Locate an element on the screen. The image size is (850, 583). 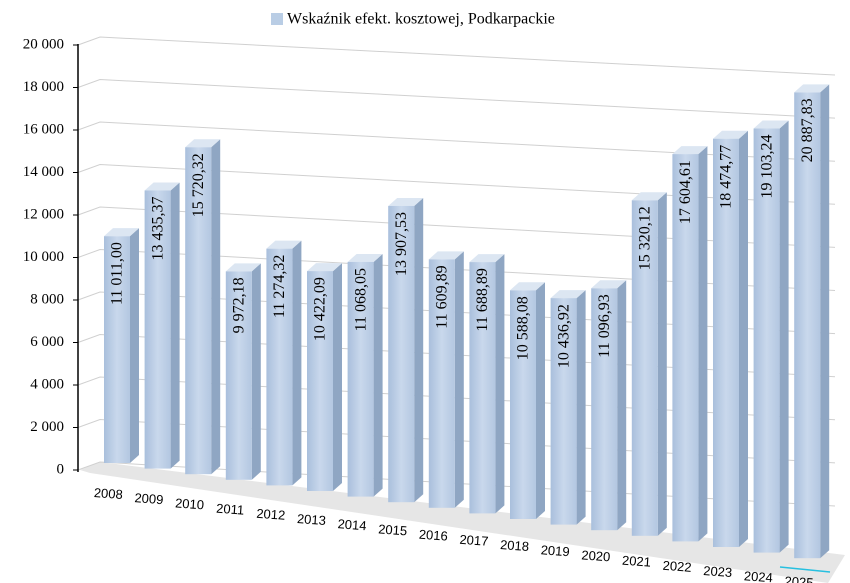
value-label: 11 274,32 is located at coordinates (279, 286).